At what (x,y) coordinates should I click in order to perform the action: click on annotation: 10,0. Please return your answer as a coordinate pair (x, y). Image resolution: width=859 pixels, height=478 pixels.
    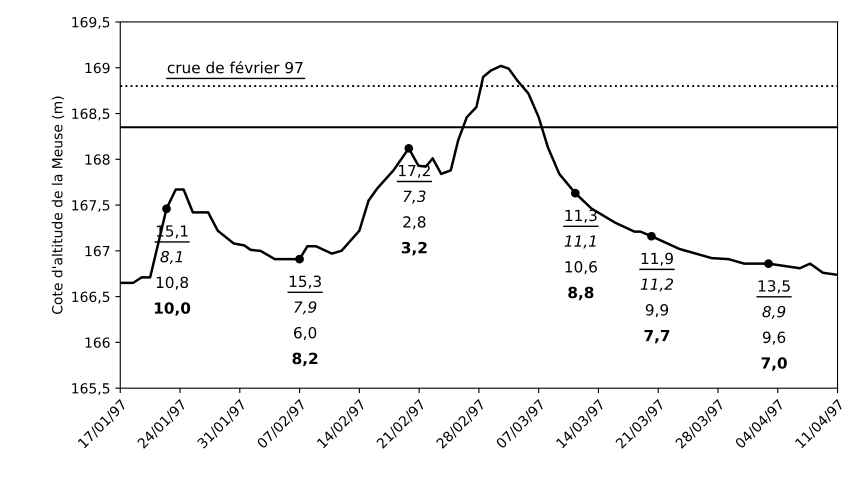
    Looking at the image, I should click on (172, 309).